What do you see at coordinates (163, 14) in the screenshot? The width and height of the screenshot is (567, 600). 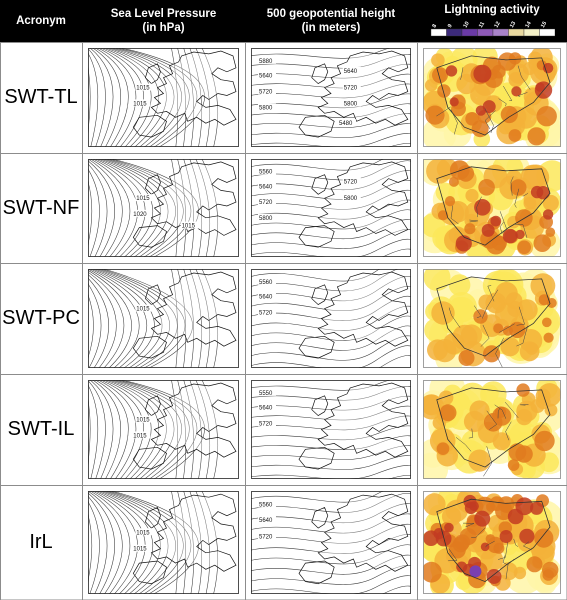 I see `header-slp-line1: Sea Level Pressure` at bounding box center [163, 14].